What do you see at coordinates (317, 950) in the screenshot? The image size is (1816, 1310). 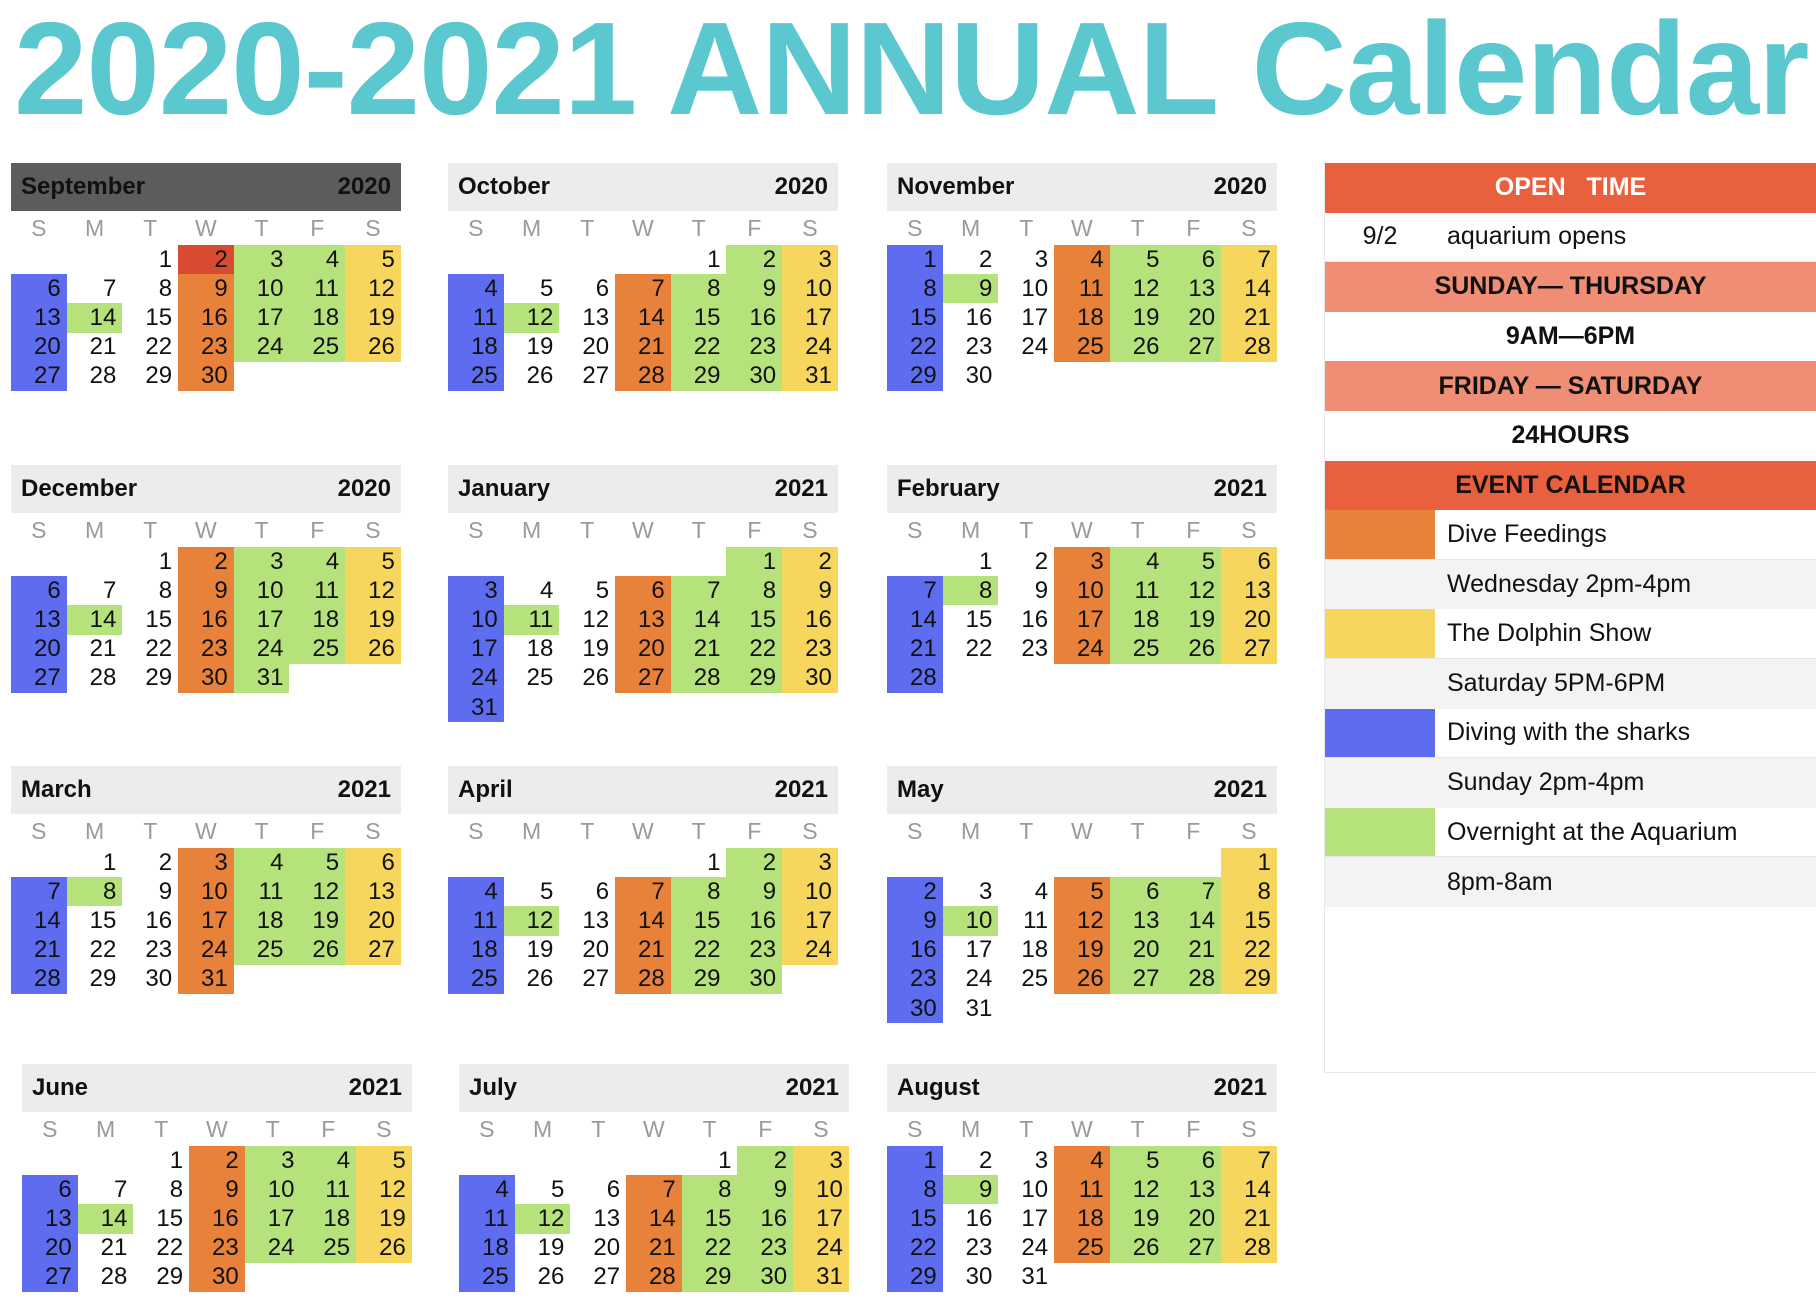 I see `day-cell: 26` at bounding box center [317, 950].